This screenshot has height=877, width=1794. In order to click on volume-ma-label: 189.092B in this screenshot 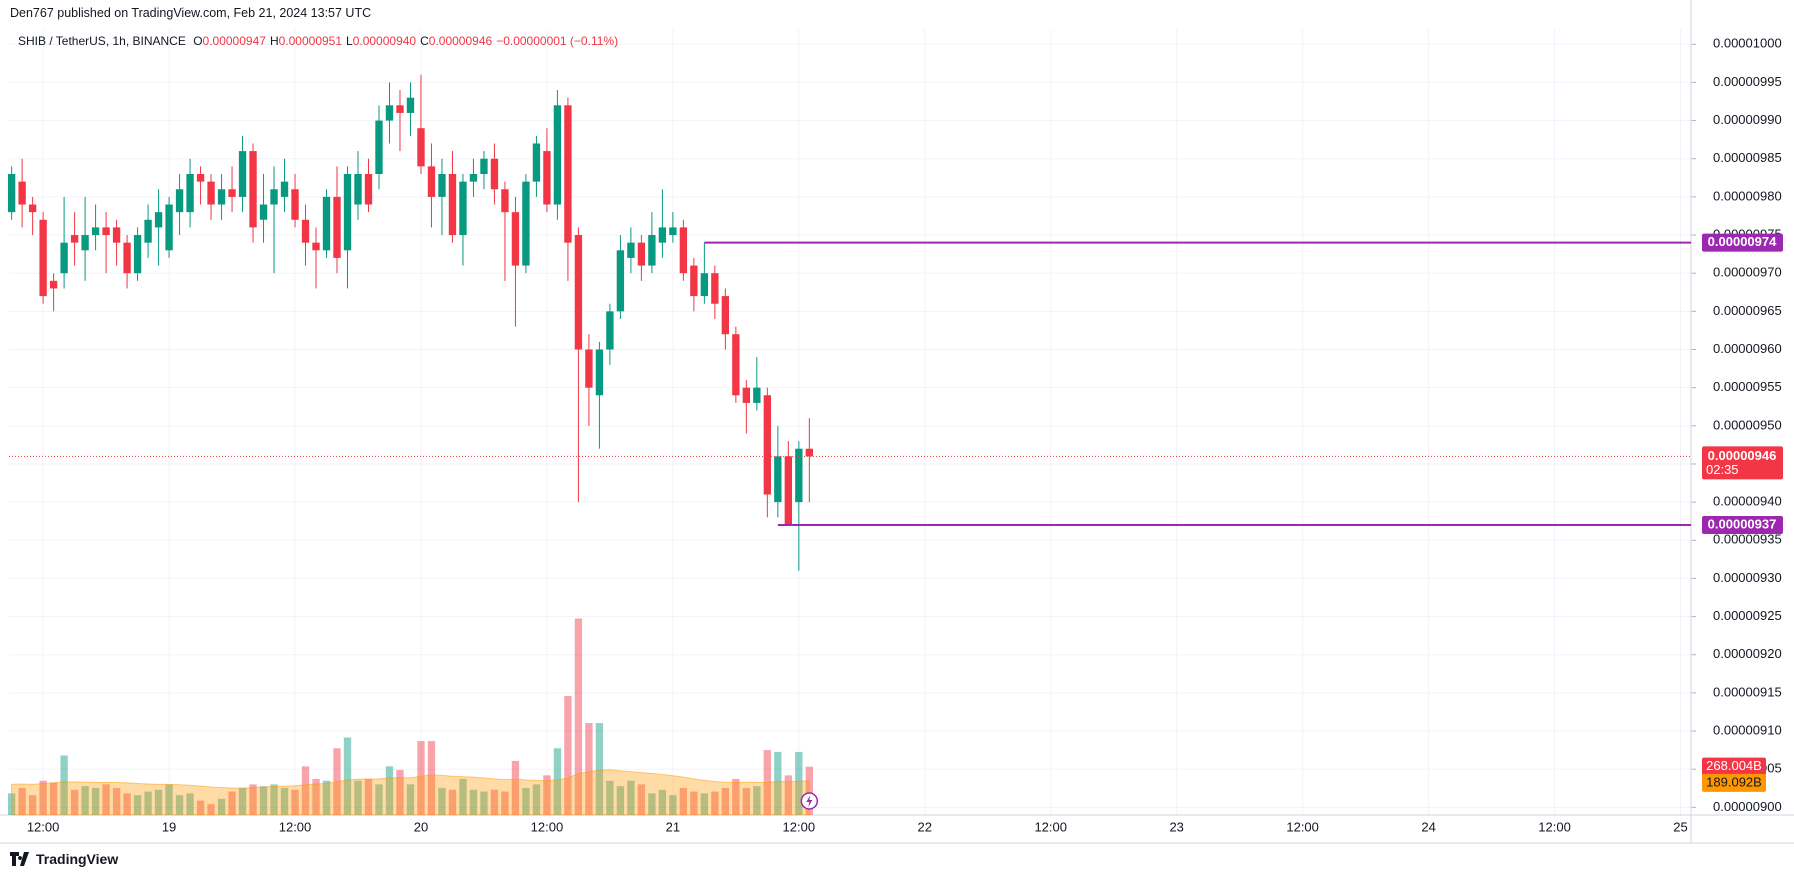, I will do `click(1734, 781)`.